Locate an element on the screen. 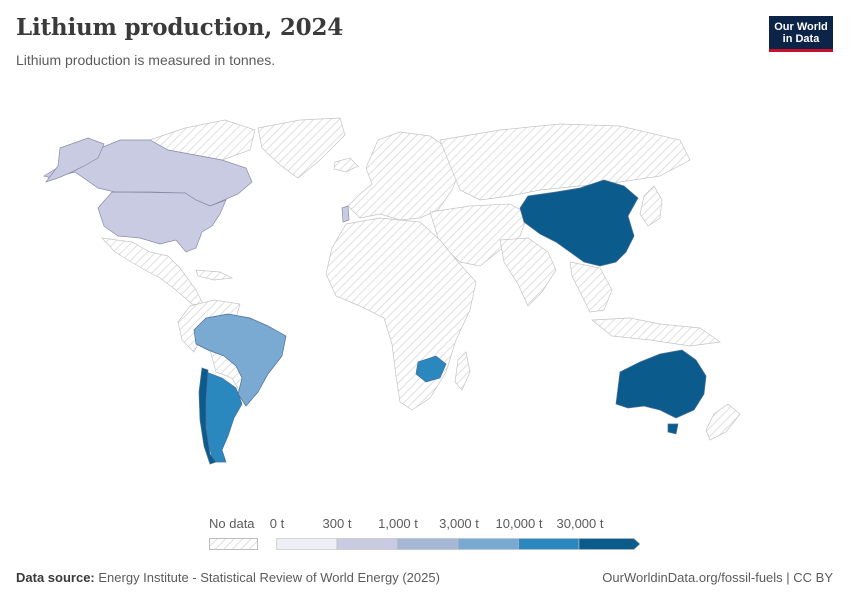 The image size is (850, 600). map-russia is located at coordinates (565, 162).